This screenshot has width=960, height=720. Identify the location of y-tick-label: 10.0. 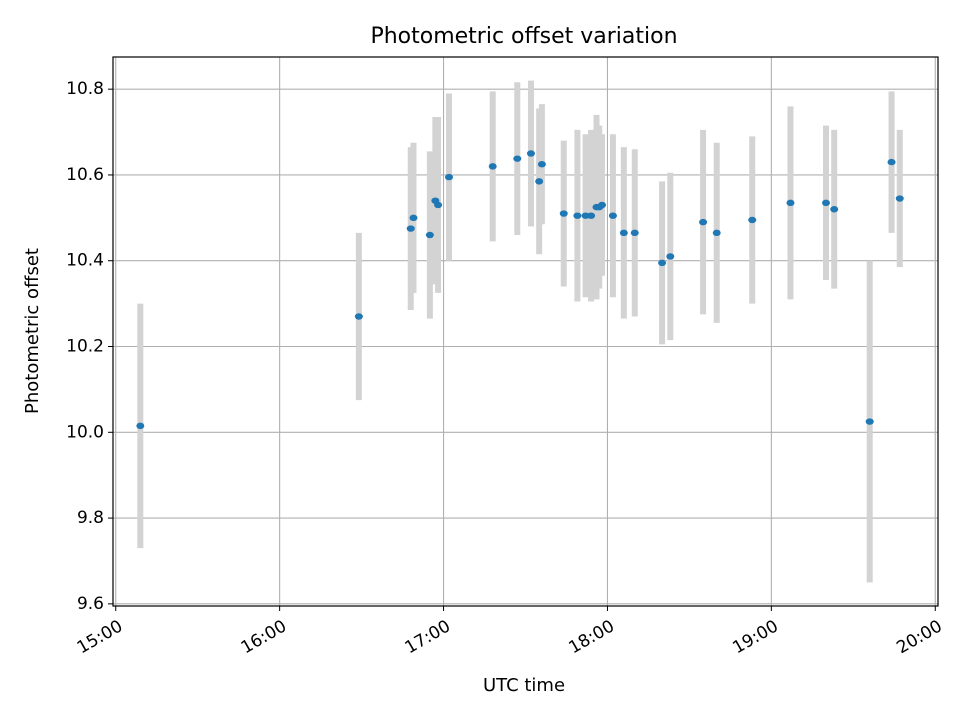
(85, 432).